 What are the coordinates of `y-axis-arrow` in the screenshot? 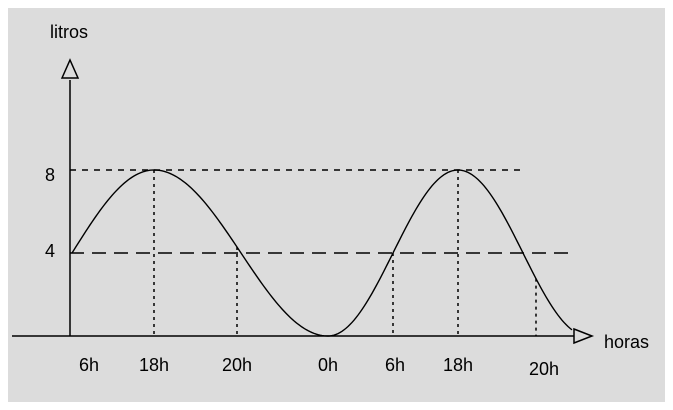 It's located at (70, 68).